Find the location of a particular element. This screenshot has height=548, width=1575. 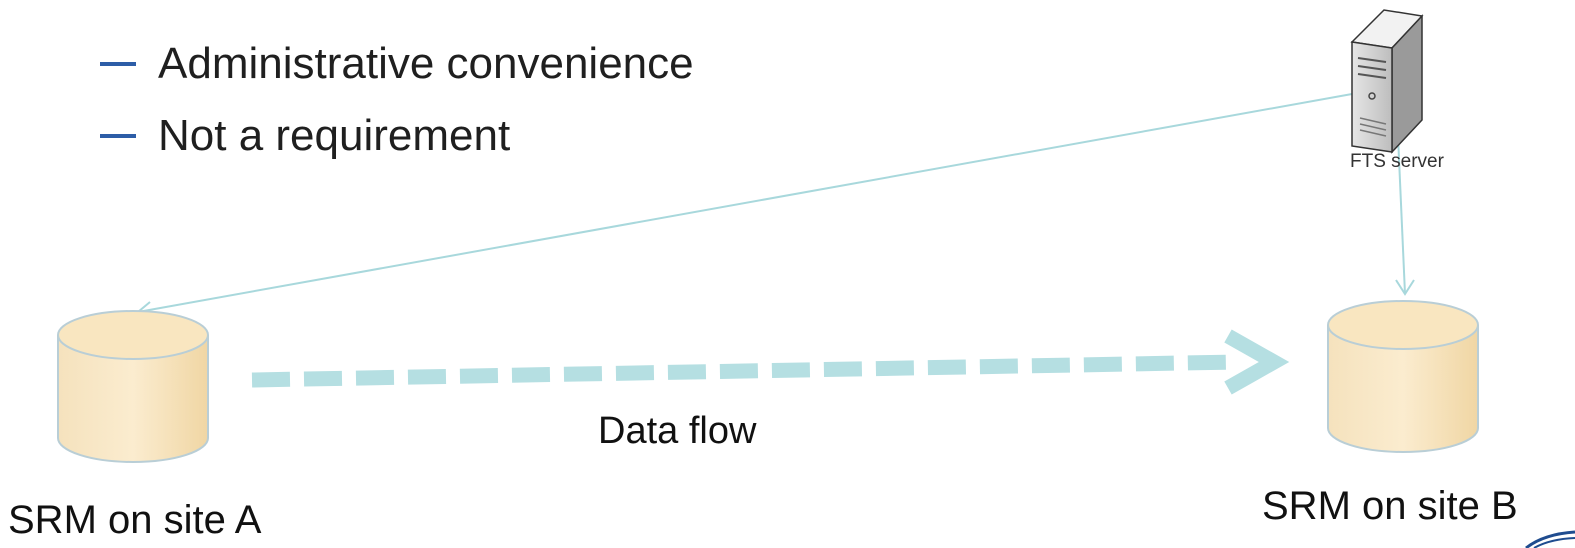

bullet-item: Not a requirement is located at coordinates (397, 136).